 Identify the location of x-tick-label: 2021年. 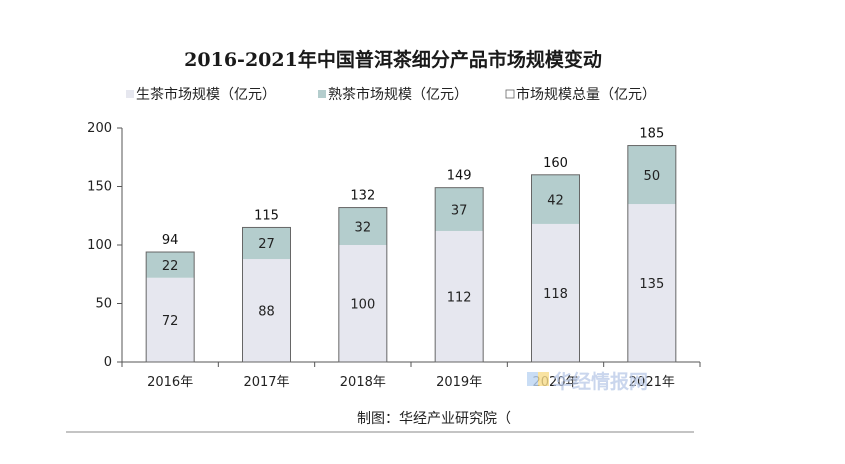
(652, 382).